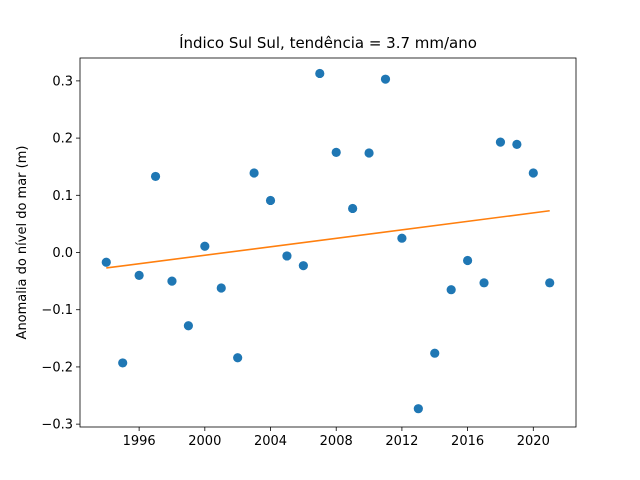 This screenshot has height=480, width=640. Describe the element at coordinates (57, 310) in the screenshot. I see `y-tick-label: −0.1` at that location.